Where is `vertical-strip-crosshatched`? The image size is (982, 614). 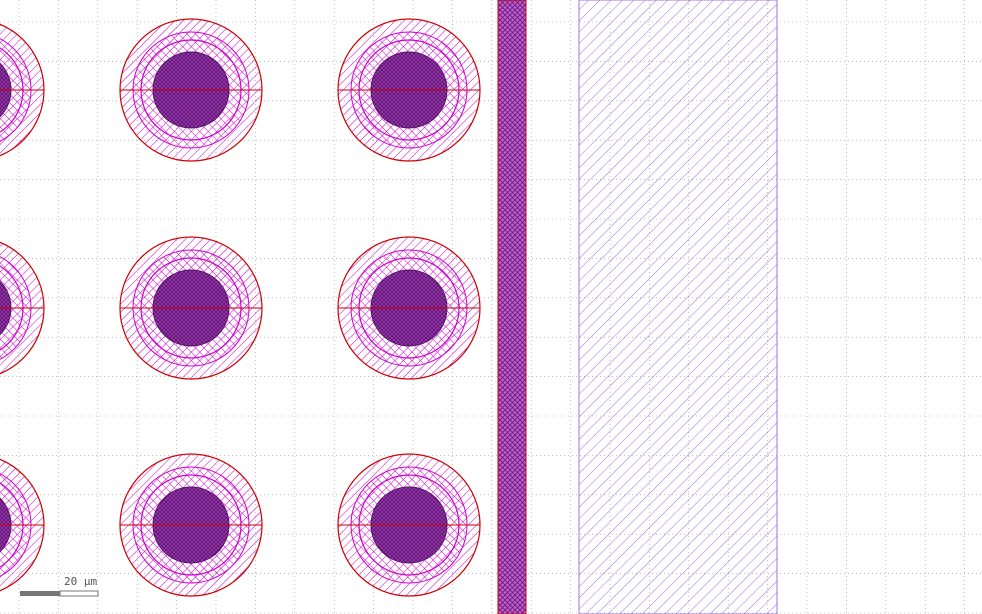
vertical-strip-crosshatched is located at coordinates (512, 307).